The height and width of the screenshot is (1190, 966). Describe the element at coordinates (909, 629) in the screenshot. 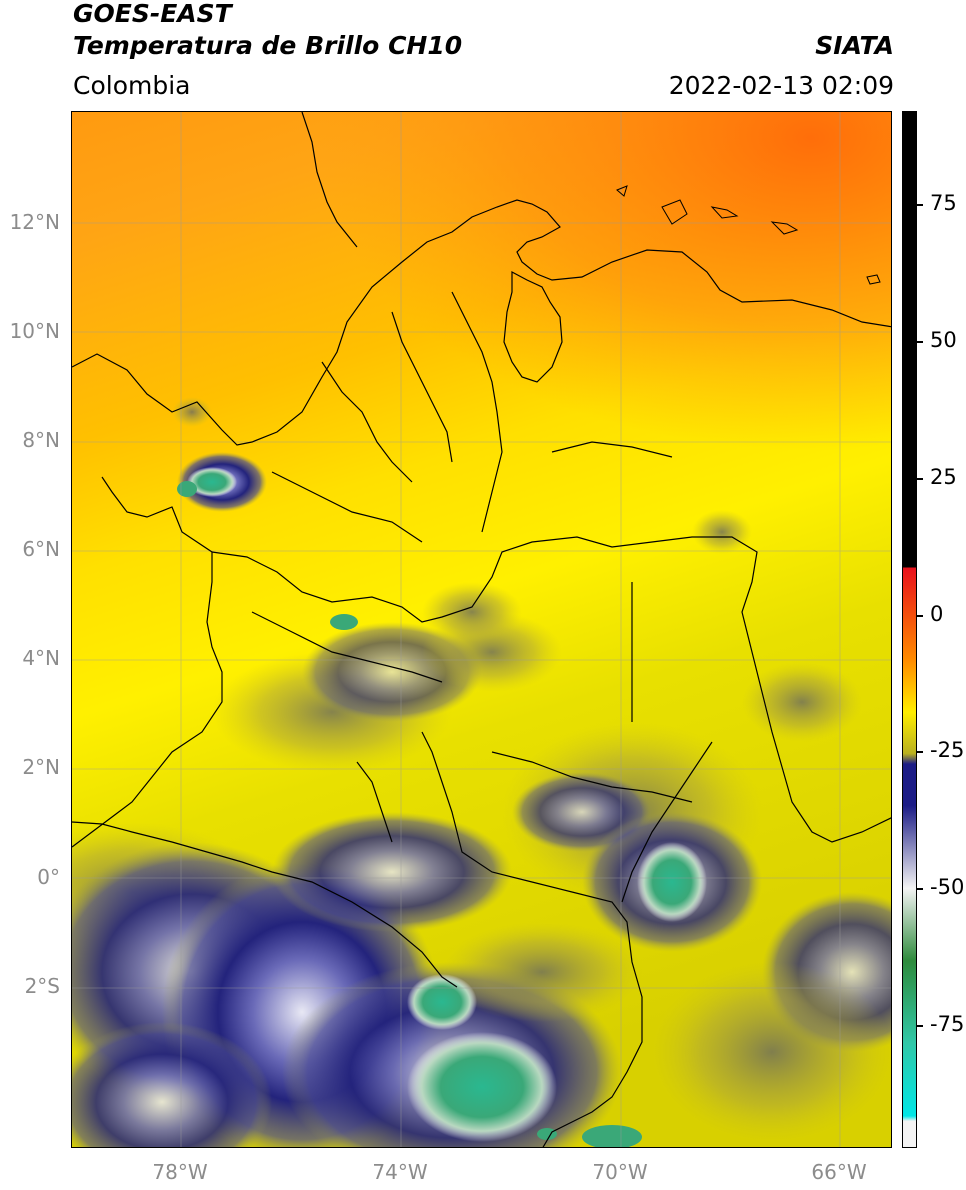

I see `temperature-colorbar` at that location.